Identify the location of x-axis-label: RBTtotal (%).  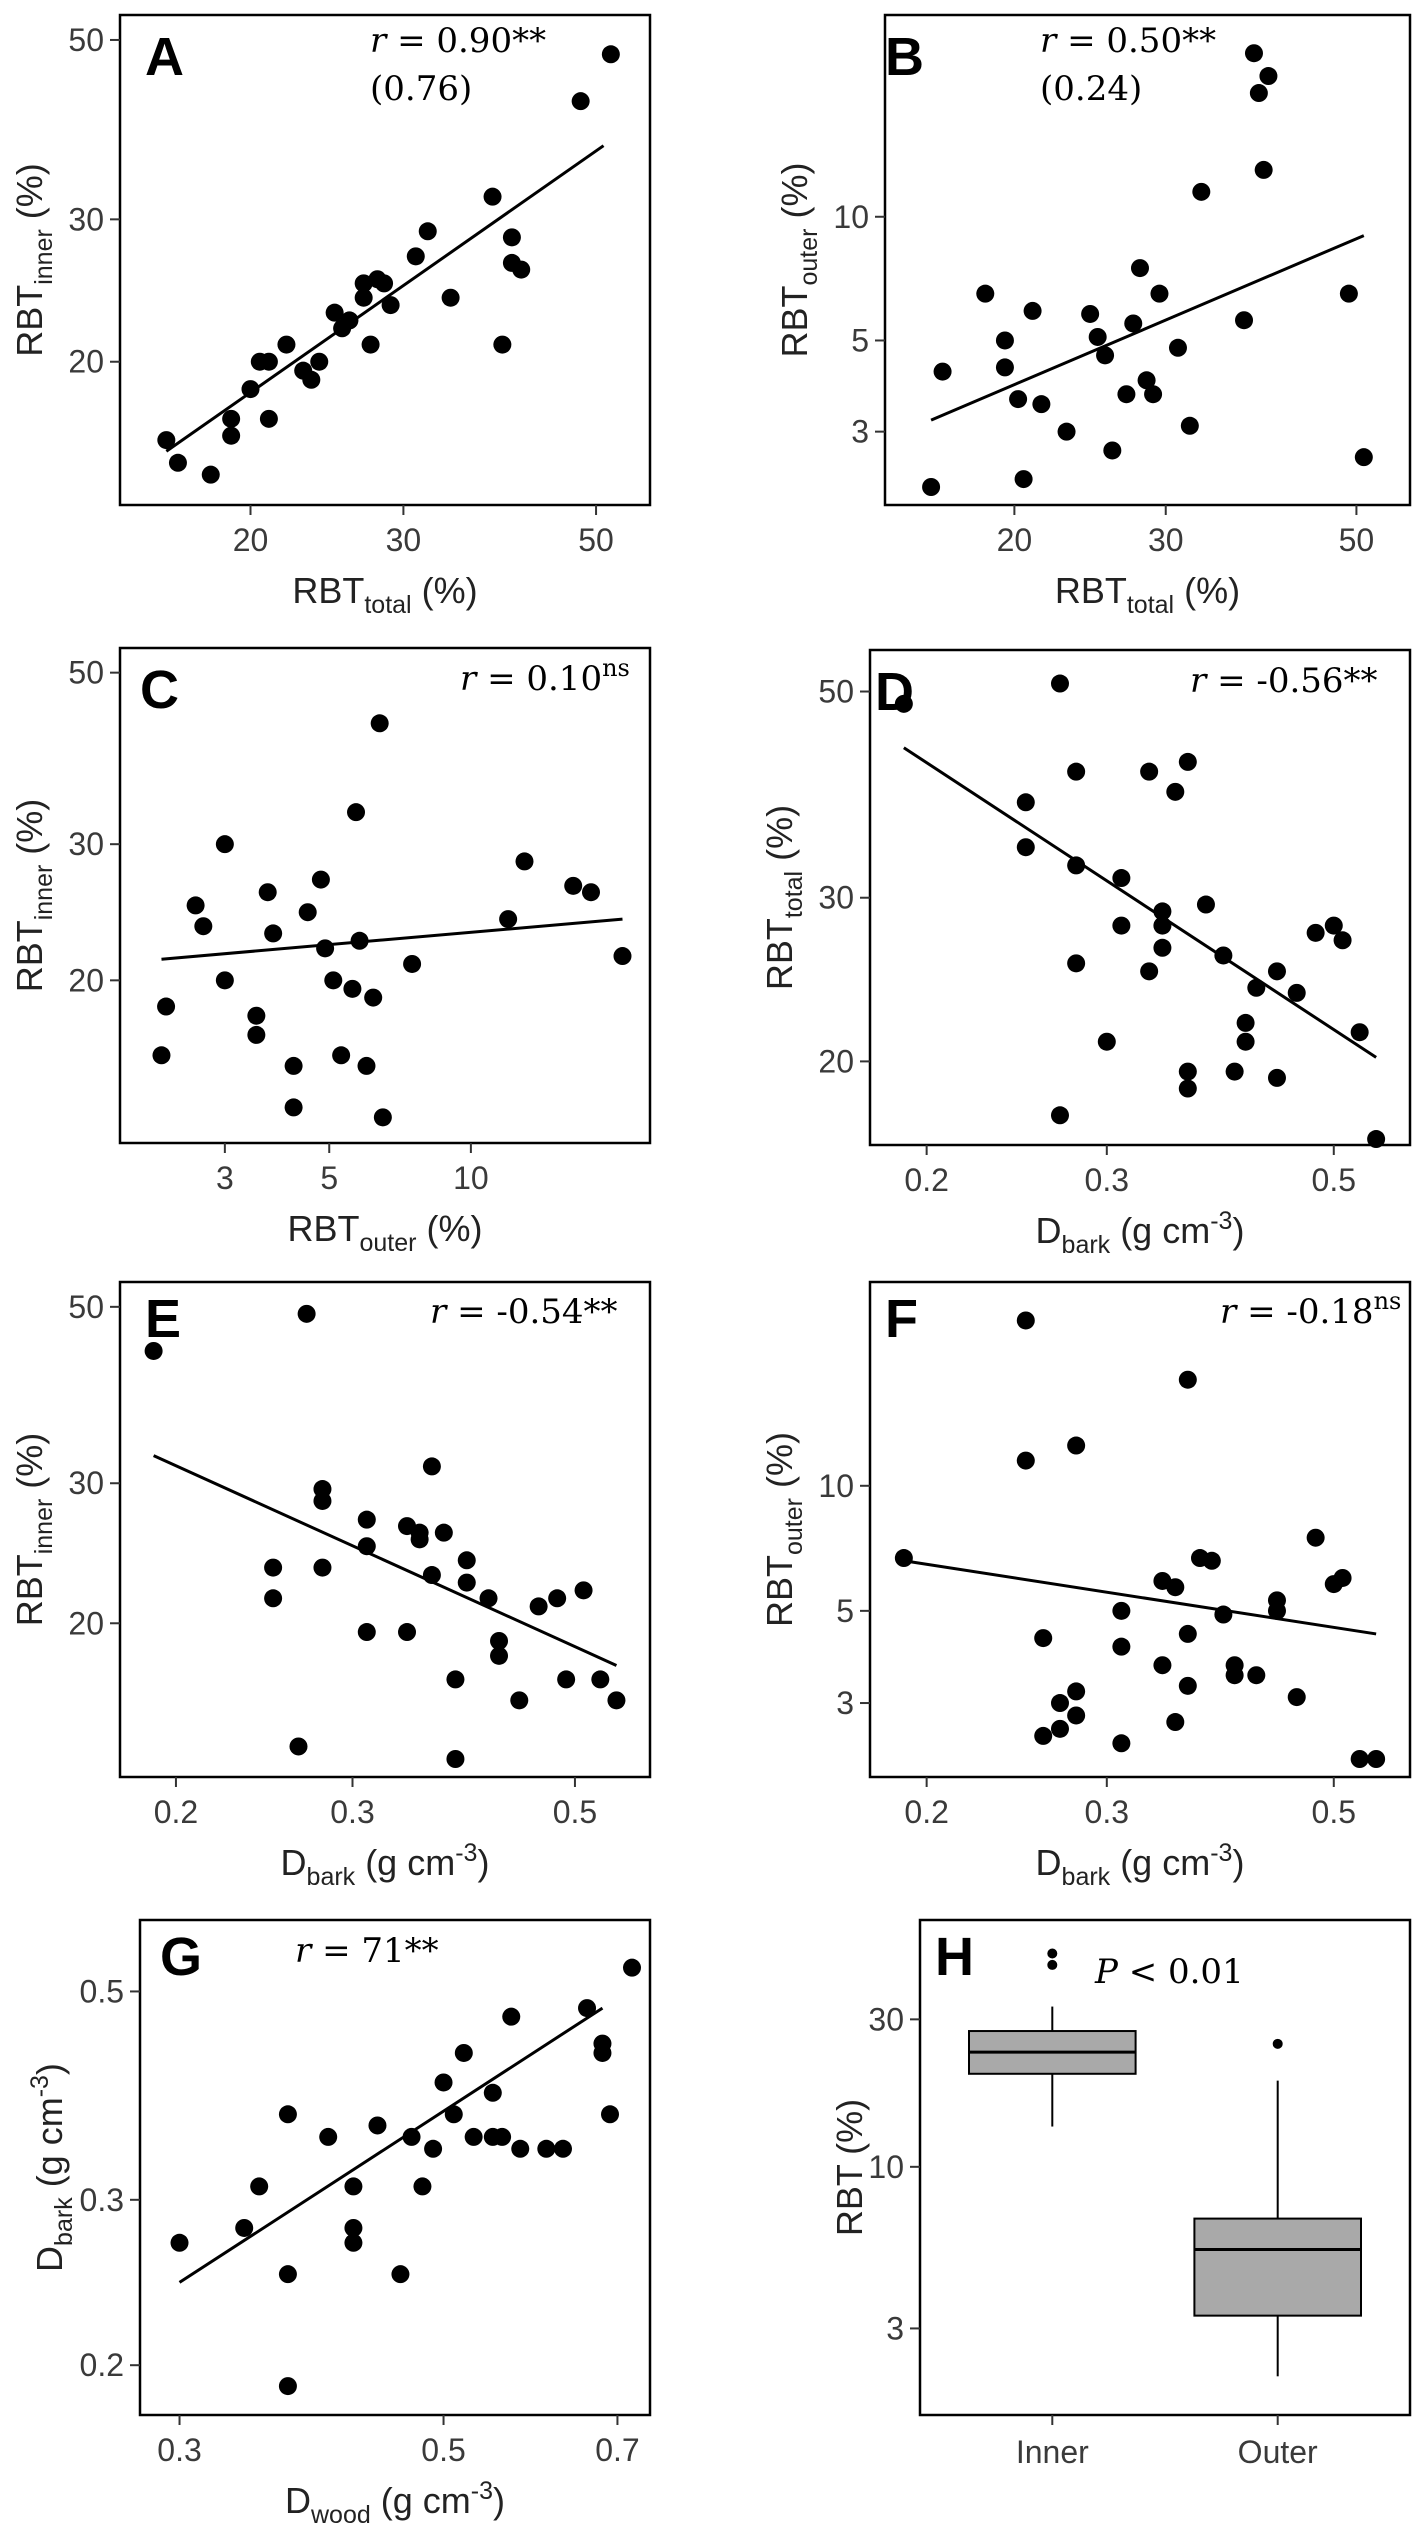
(1147, 594).